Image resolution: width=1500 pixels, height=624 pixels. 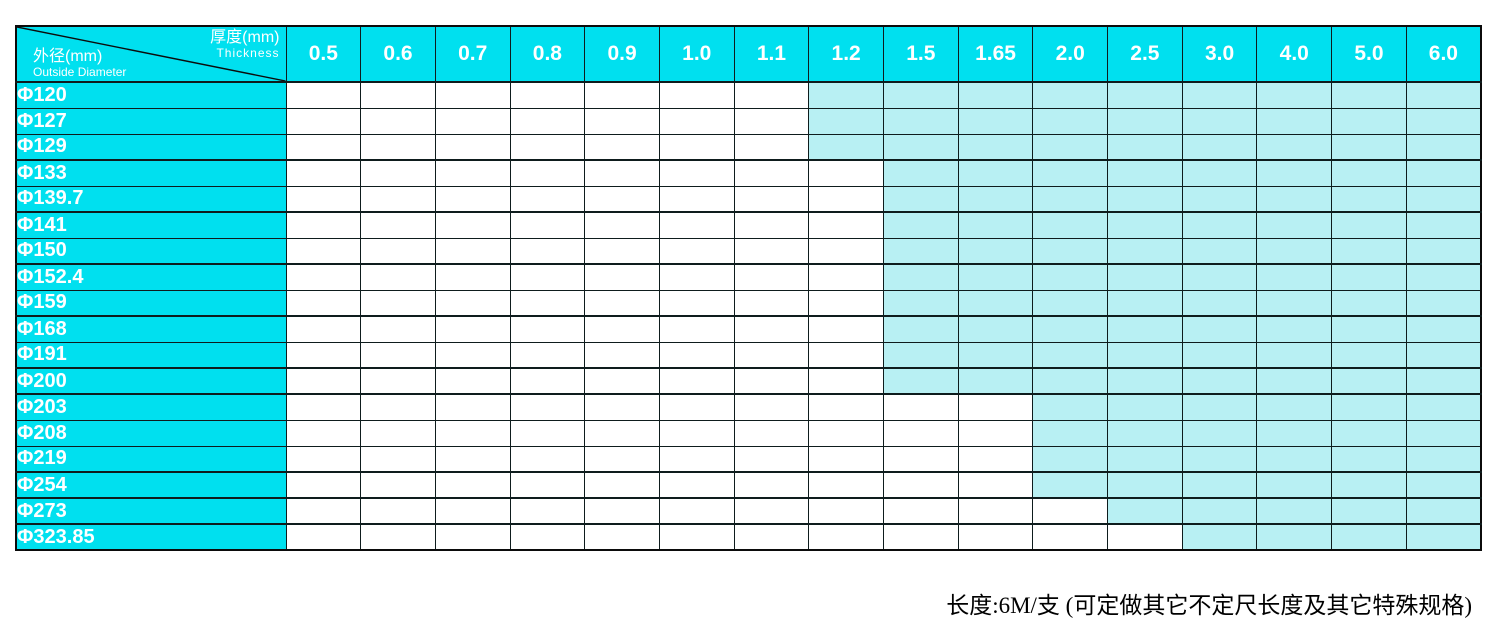 I want to click on thickness-header-cell: 0.6, so click(x=398, y=54).